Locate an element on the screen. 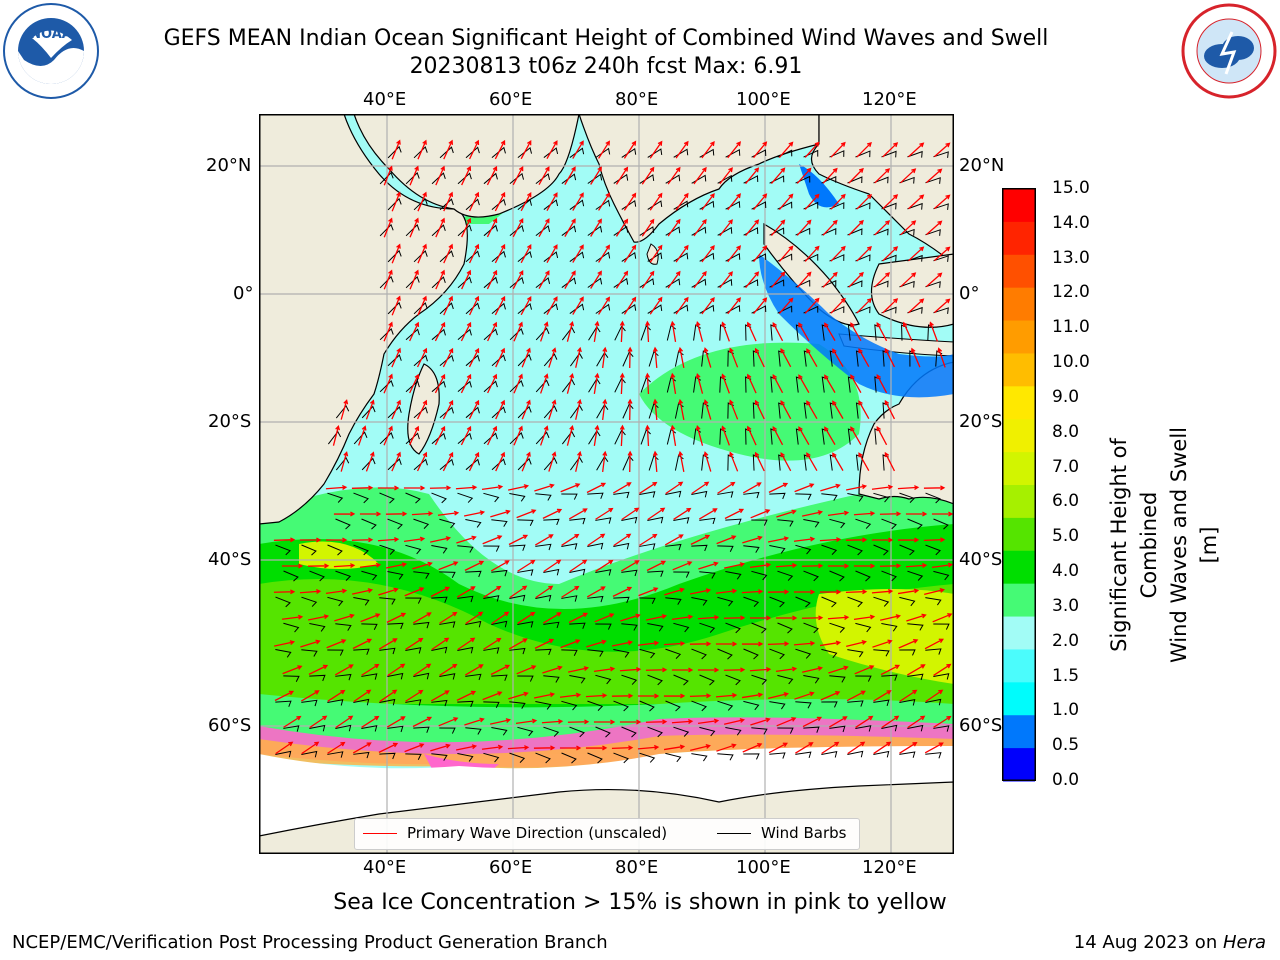 This screenshot has width=1280, height=960. colorbar-cell is located at coordinates (1019, 271).